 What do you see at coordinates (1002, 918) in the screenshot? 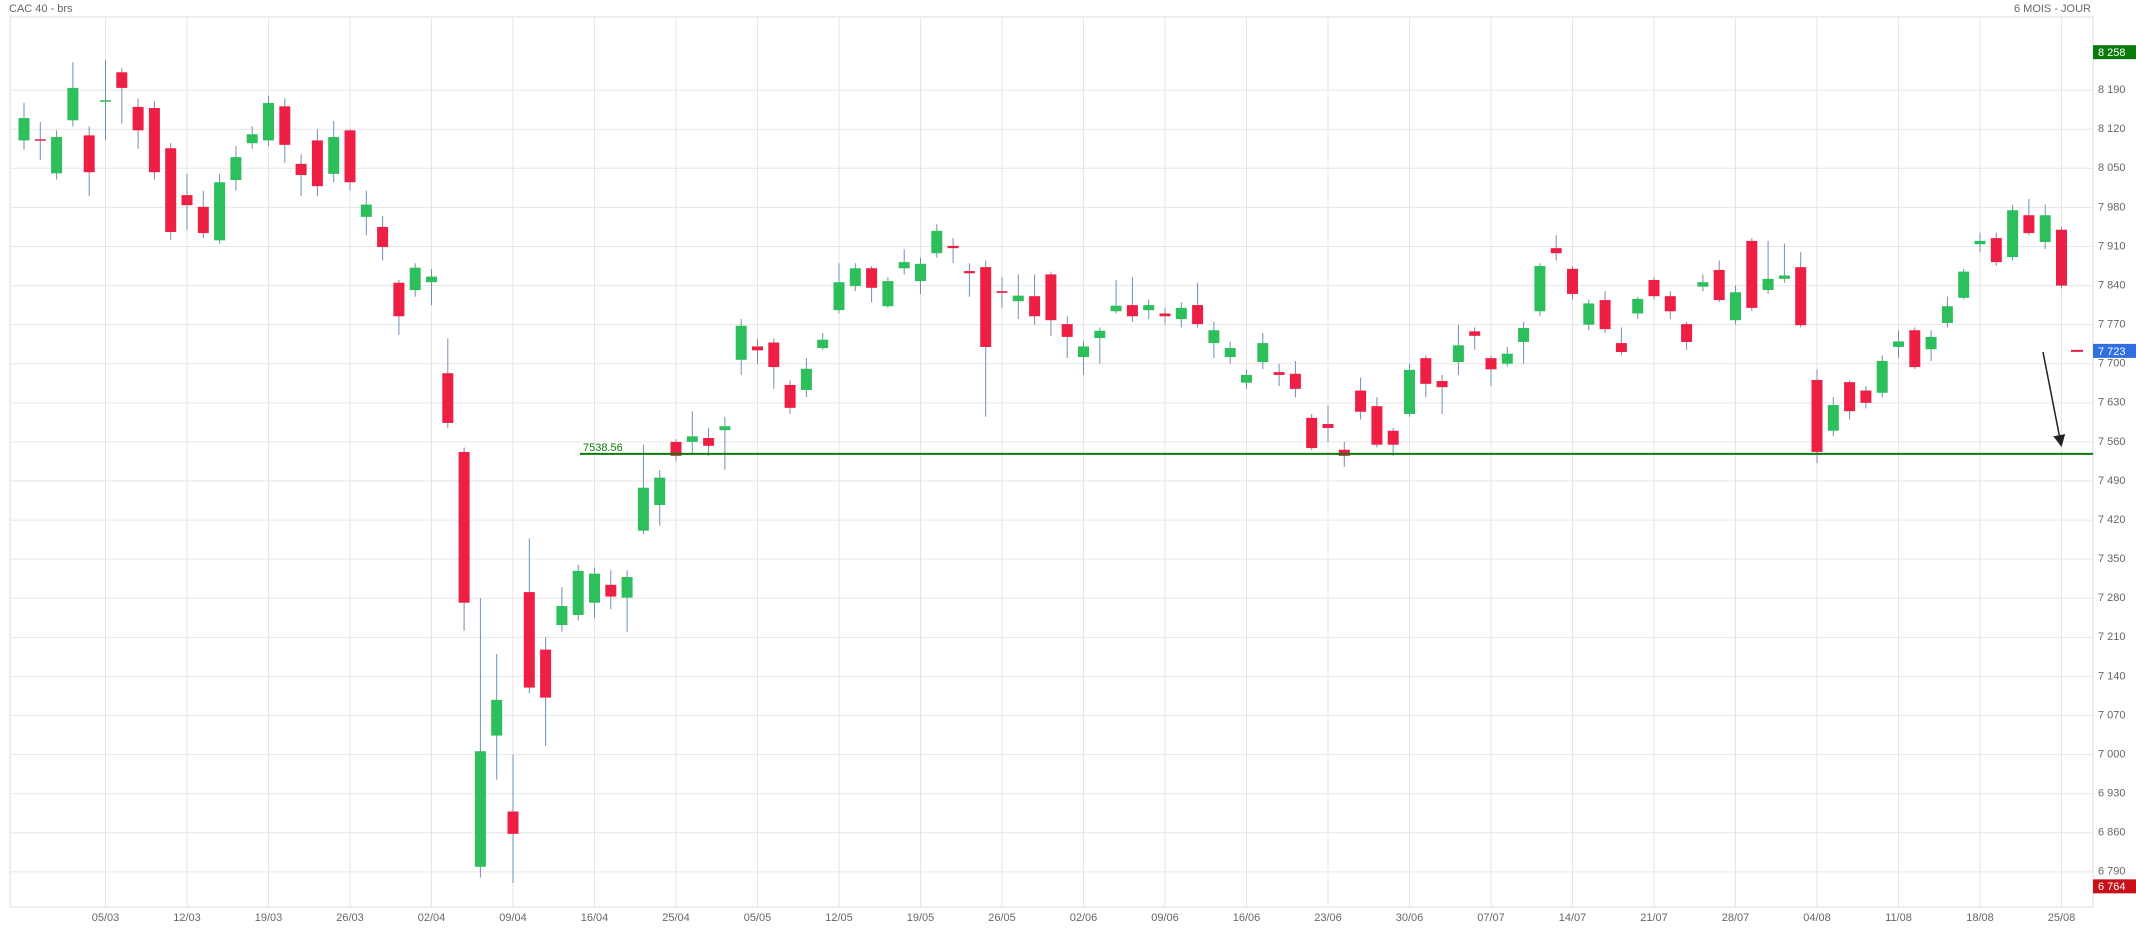
I see `x-tick-label: 26/05` at bounding box center [1002, 918].